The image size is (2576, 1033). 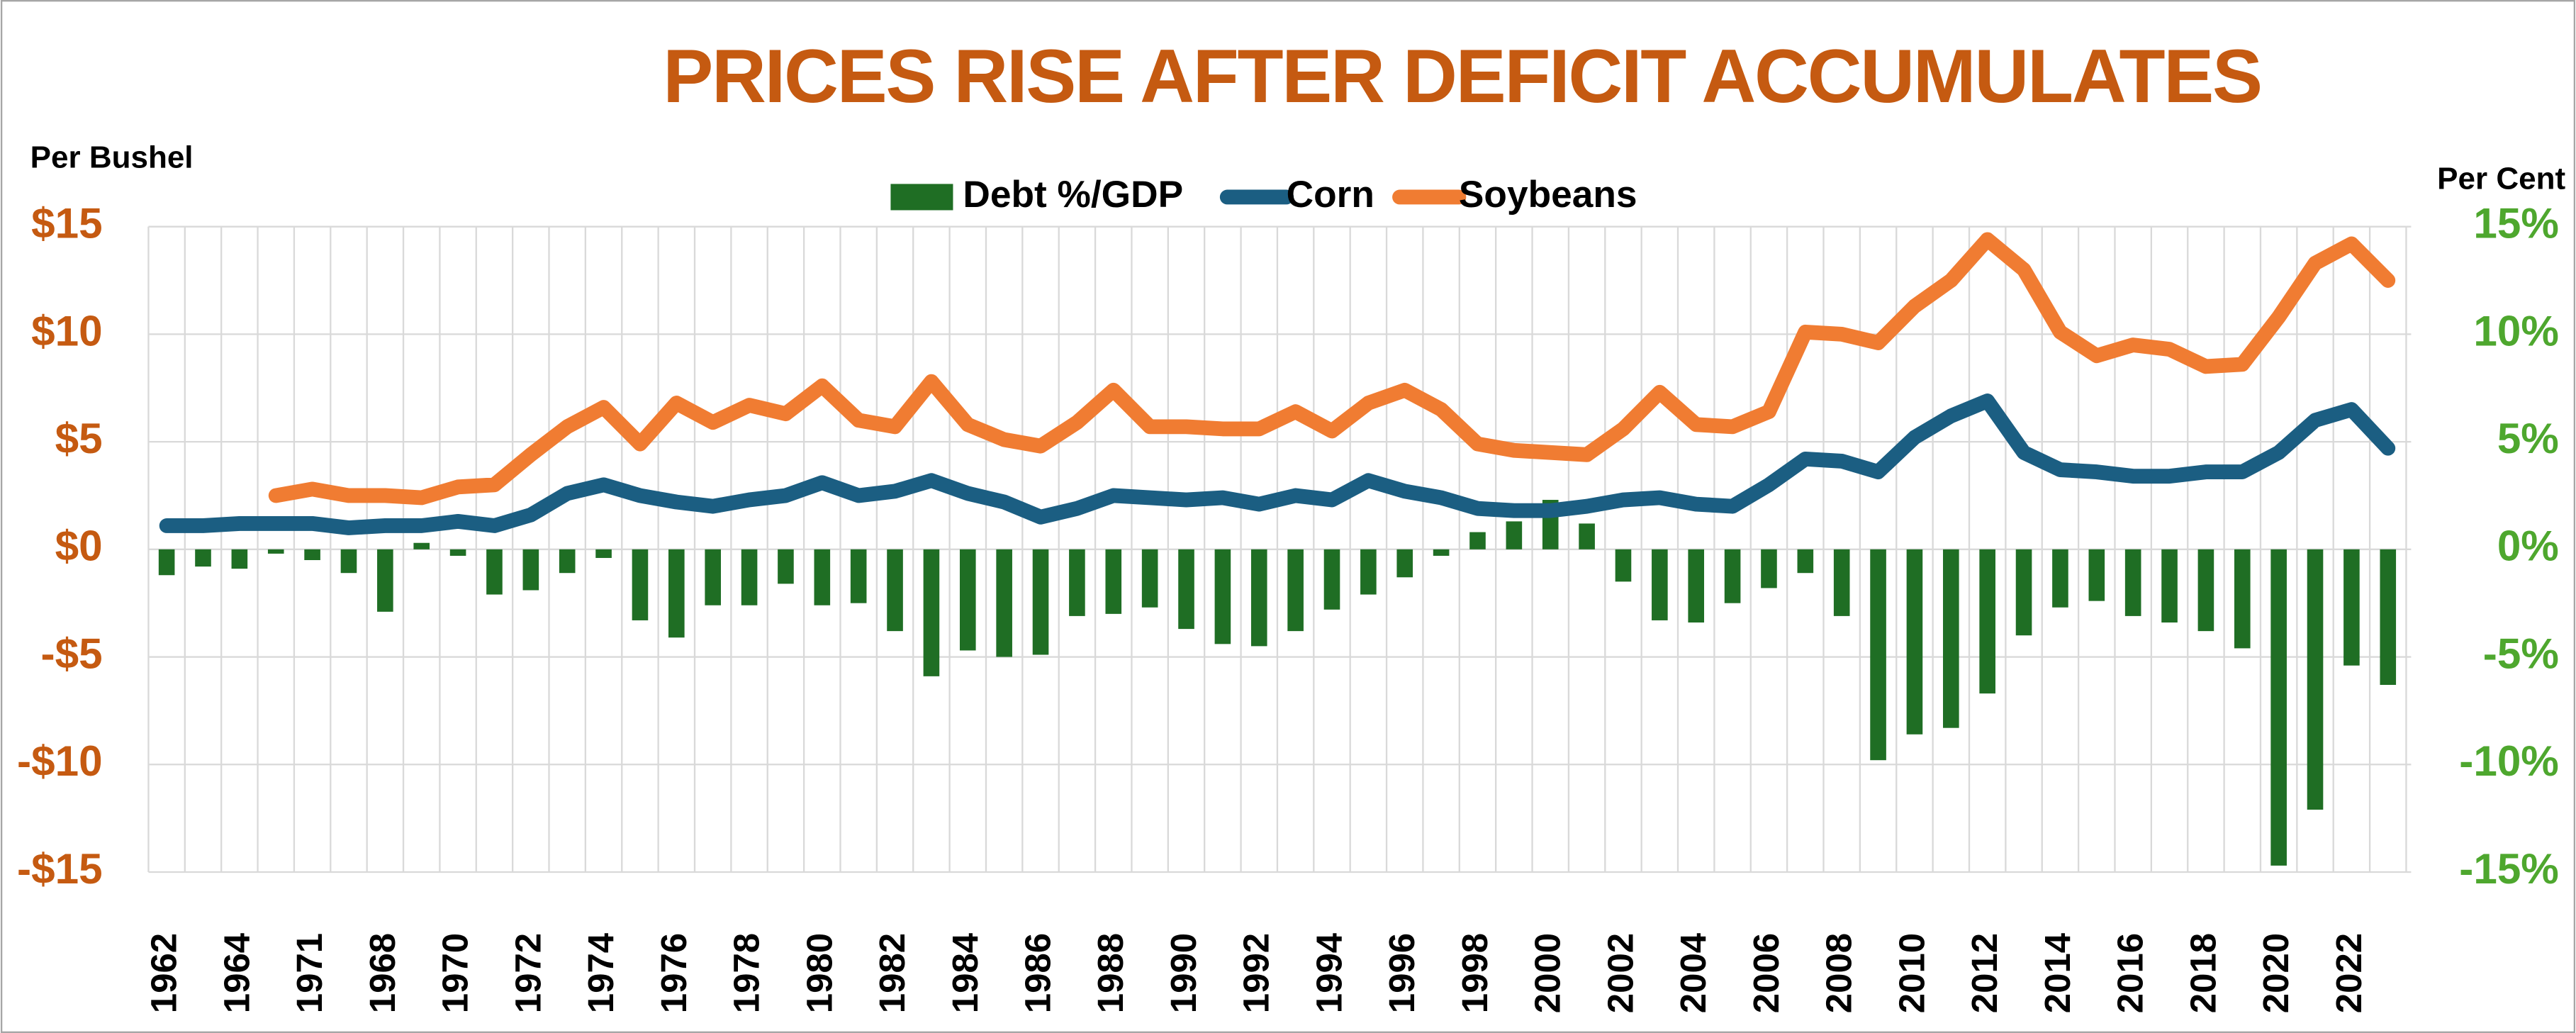 What do you see at coordinates (2349, 973) in the screenshot?
I see `x-tick-label: 2022` at bounding box center [2349, 973].